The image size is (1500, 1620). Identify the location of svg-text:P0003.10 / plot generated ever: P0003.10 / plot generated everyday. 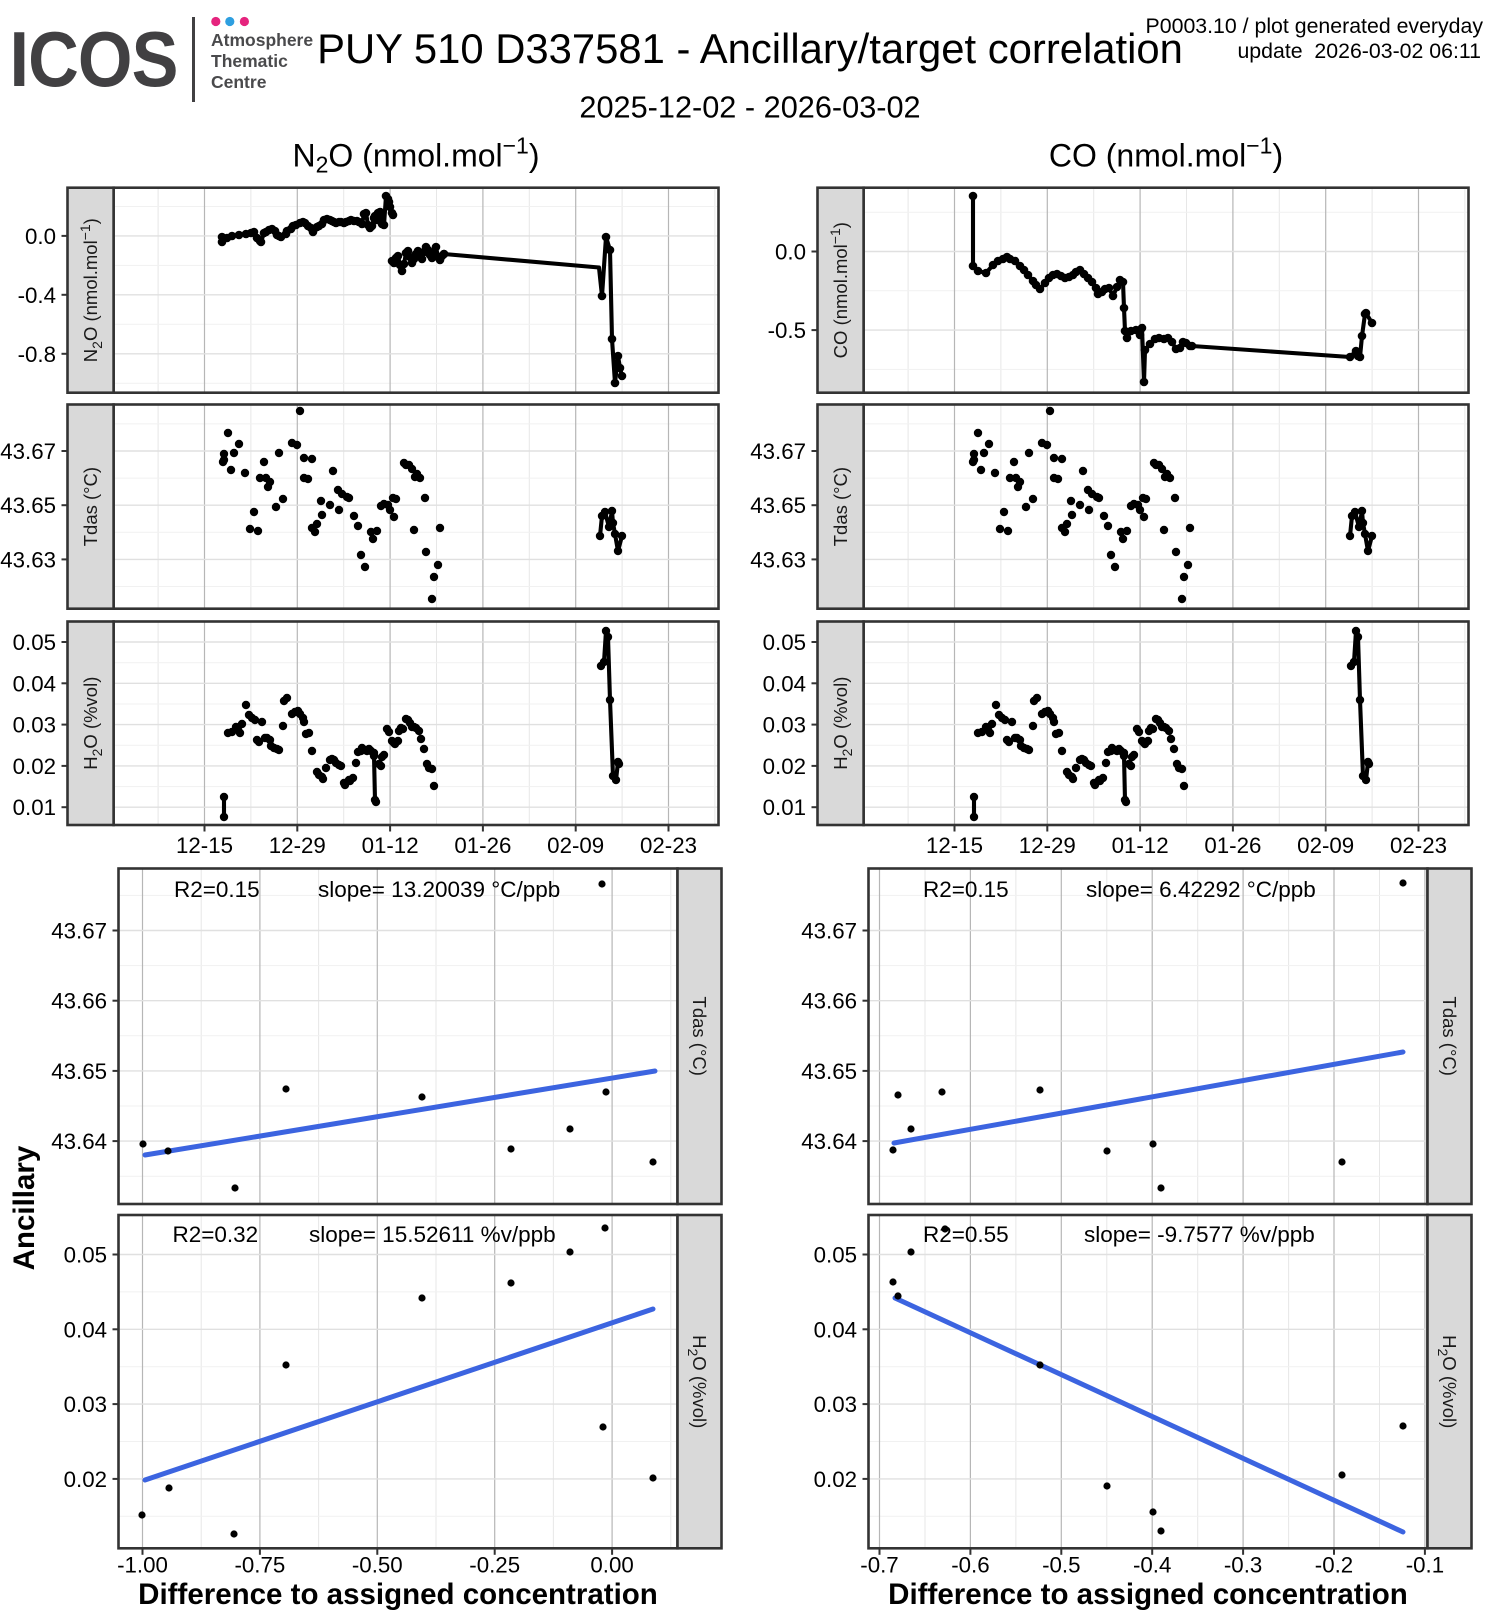
(1315, 26).